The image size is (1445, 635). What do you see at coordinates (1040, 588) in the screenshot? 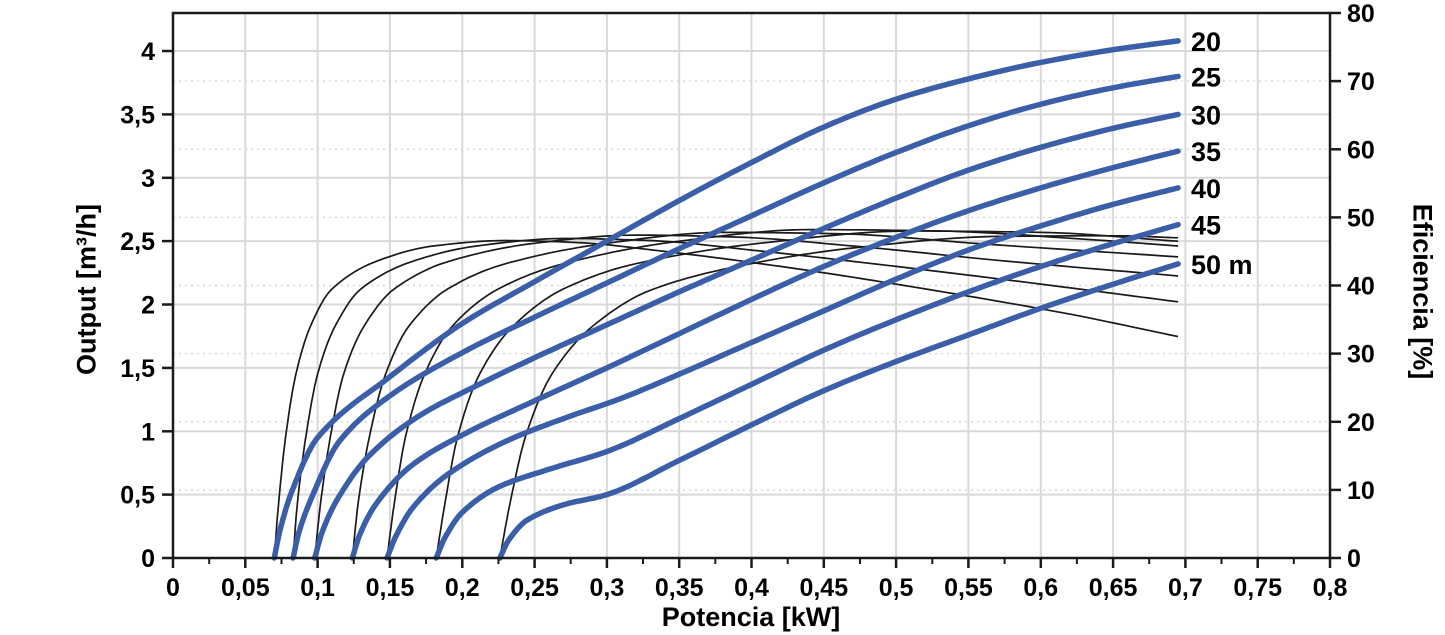
I see `x-tick-label: 0,6` at bounding box center [1040, 588].